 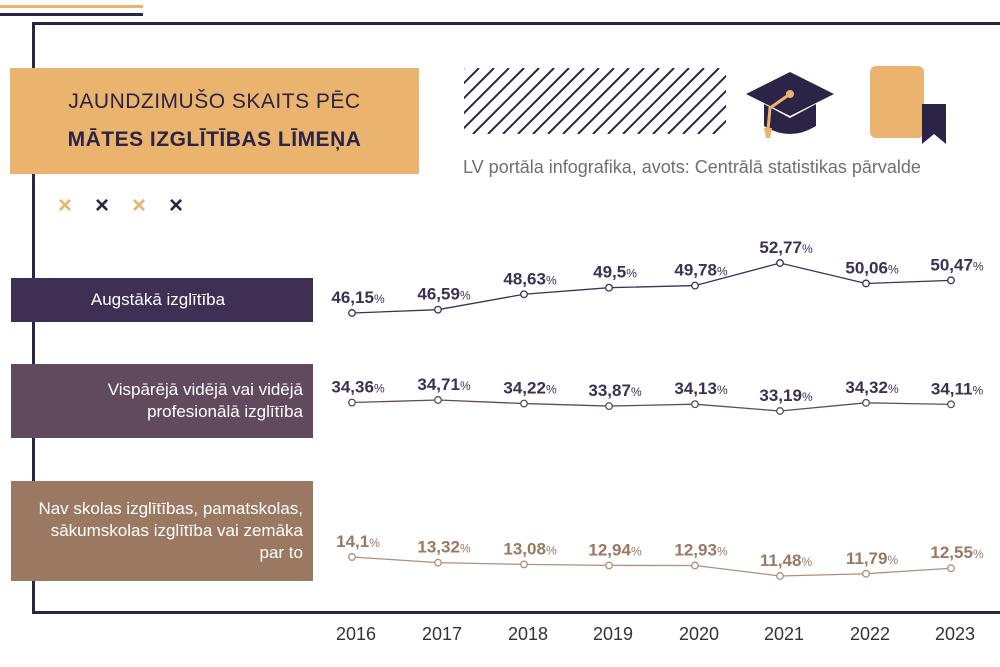 I want to click on data-point-secondary-2019, so click(x=609, y=406).